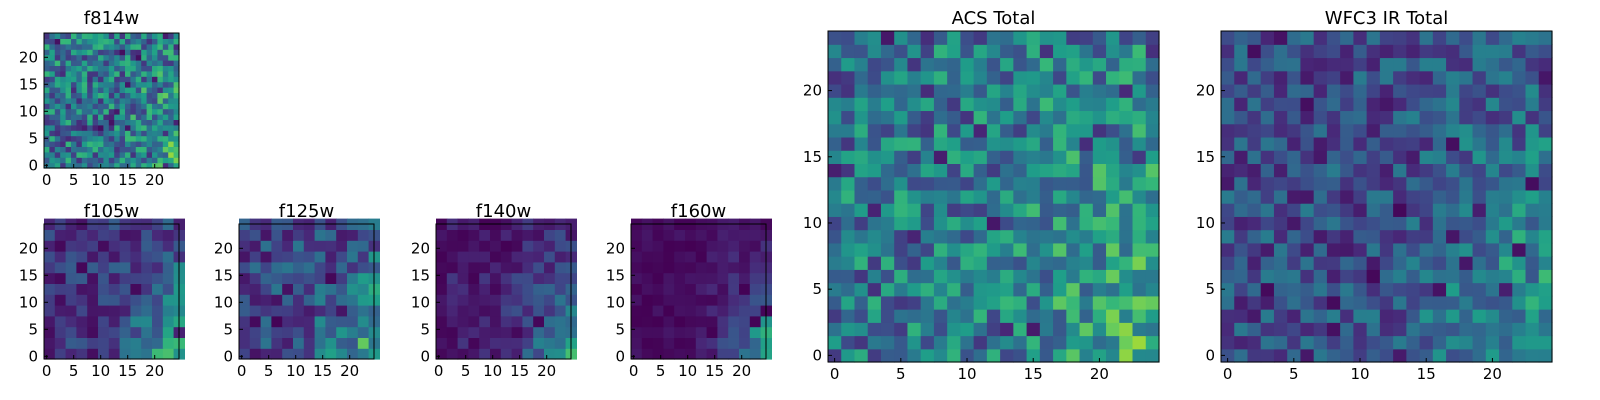  Describe the element at coordinates (1205, 157) in the screenshot. I see `y-tick-label: 15` at that location.